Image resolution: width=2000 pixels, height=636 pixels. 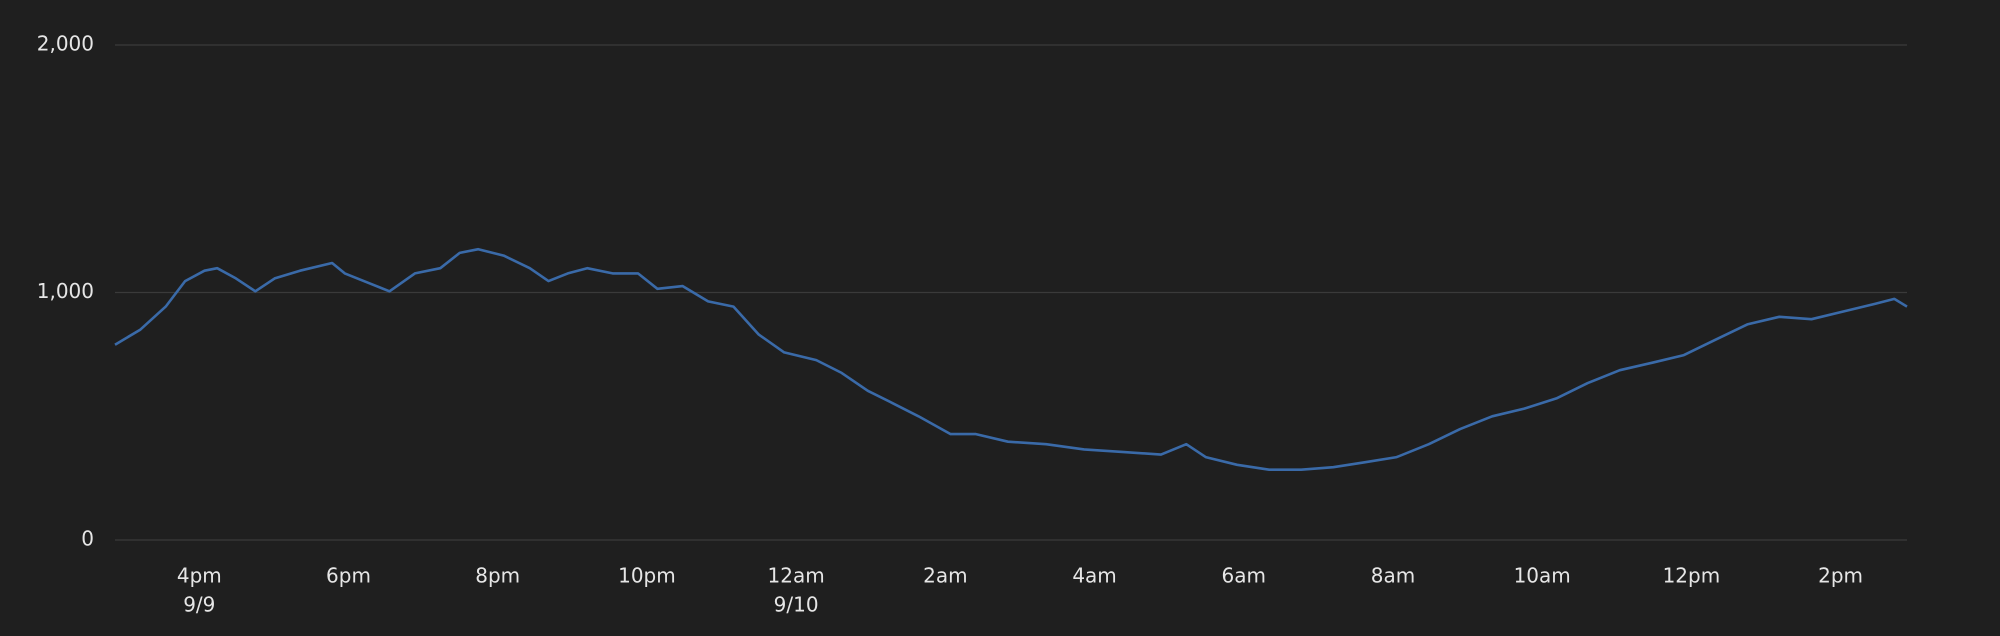 I want to click on x-tick-label: 10am, so click(x=1542, y=576).